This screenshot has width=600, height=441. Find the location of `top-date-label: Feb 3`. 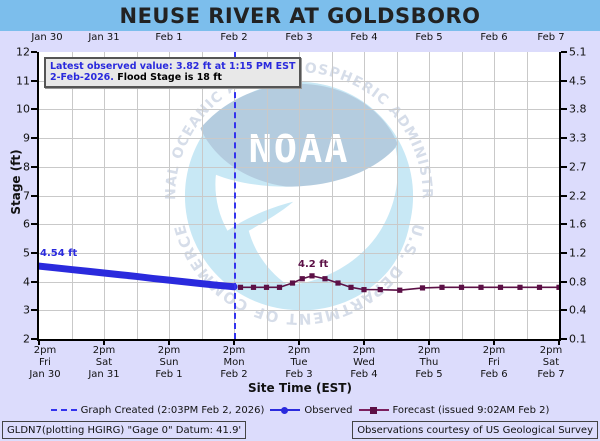

top-date-label: Feb 3 is located at coordinates (299, 37).